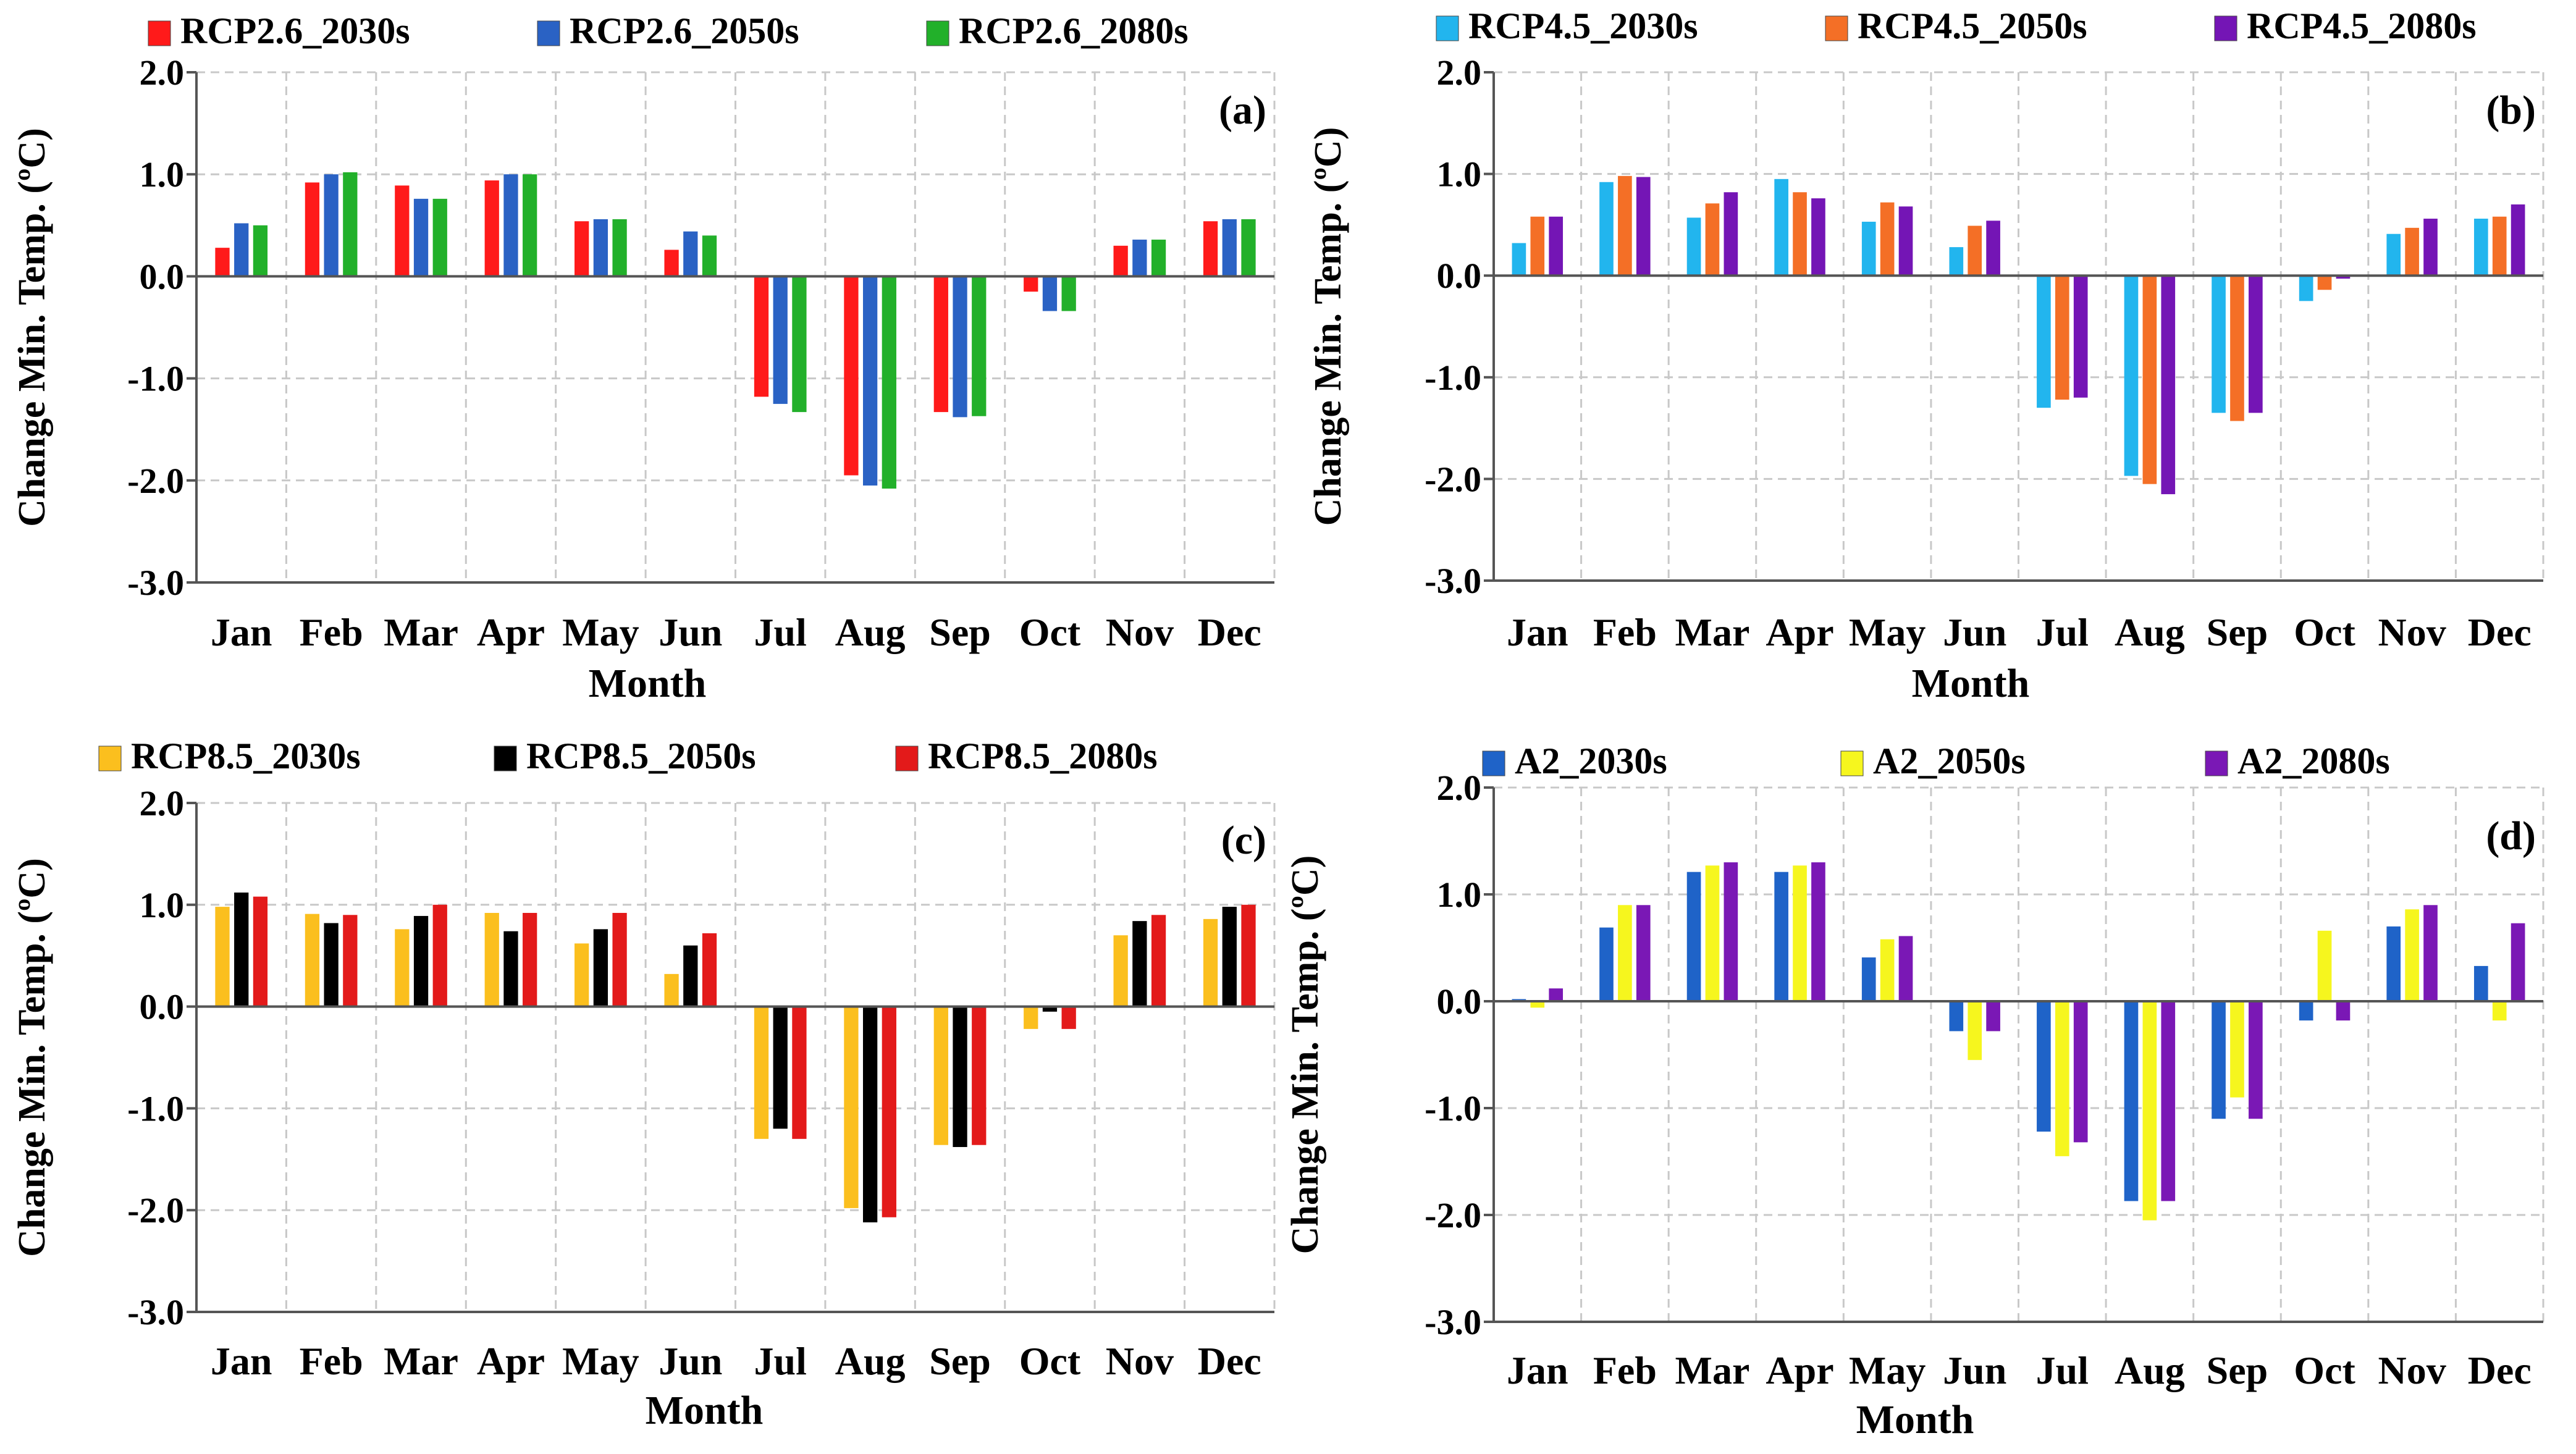  What do you see at coordinates (2393, 254) in the screenshot?
I see `bar-RCP4.5_2030s-Nov` at bounding box center [2393, 254].